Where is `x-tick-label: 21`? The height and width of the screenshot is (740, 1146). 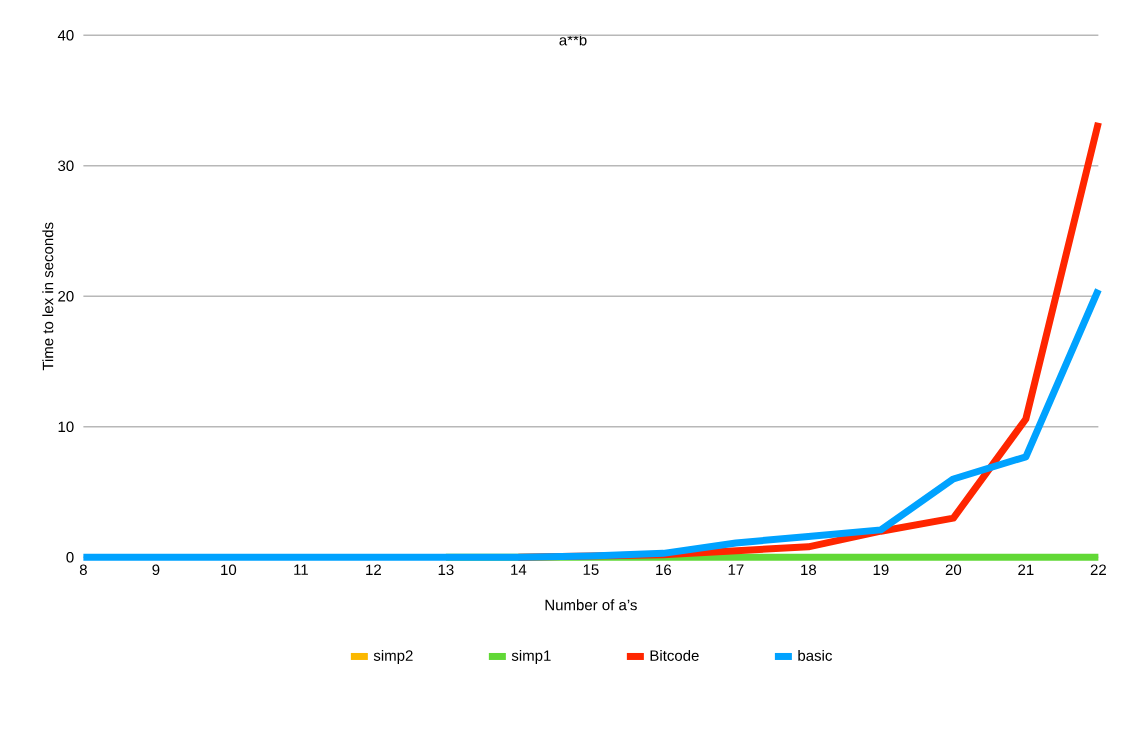 x-tick-label: 21 is located at coordinates (1026, 569).